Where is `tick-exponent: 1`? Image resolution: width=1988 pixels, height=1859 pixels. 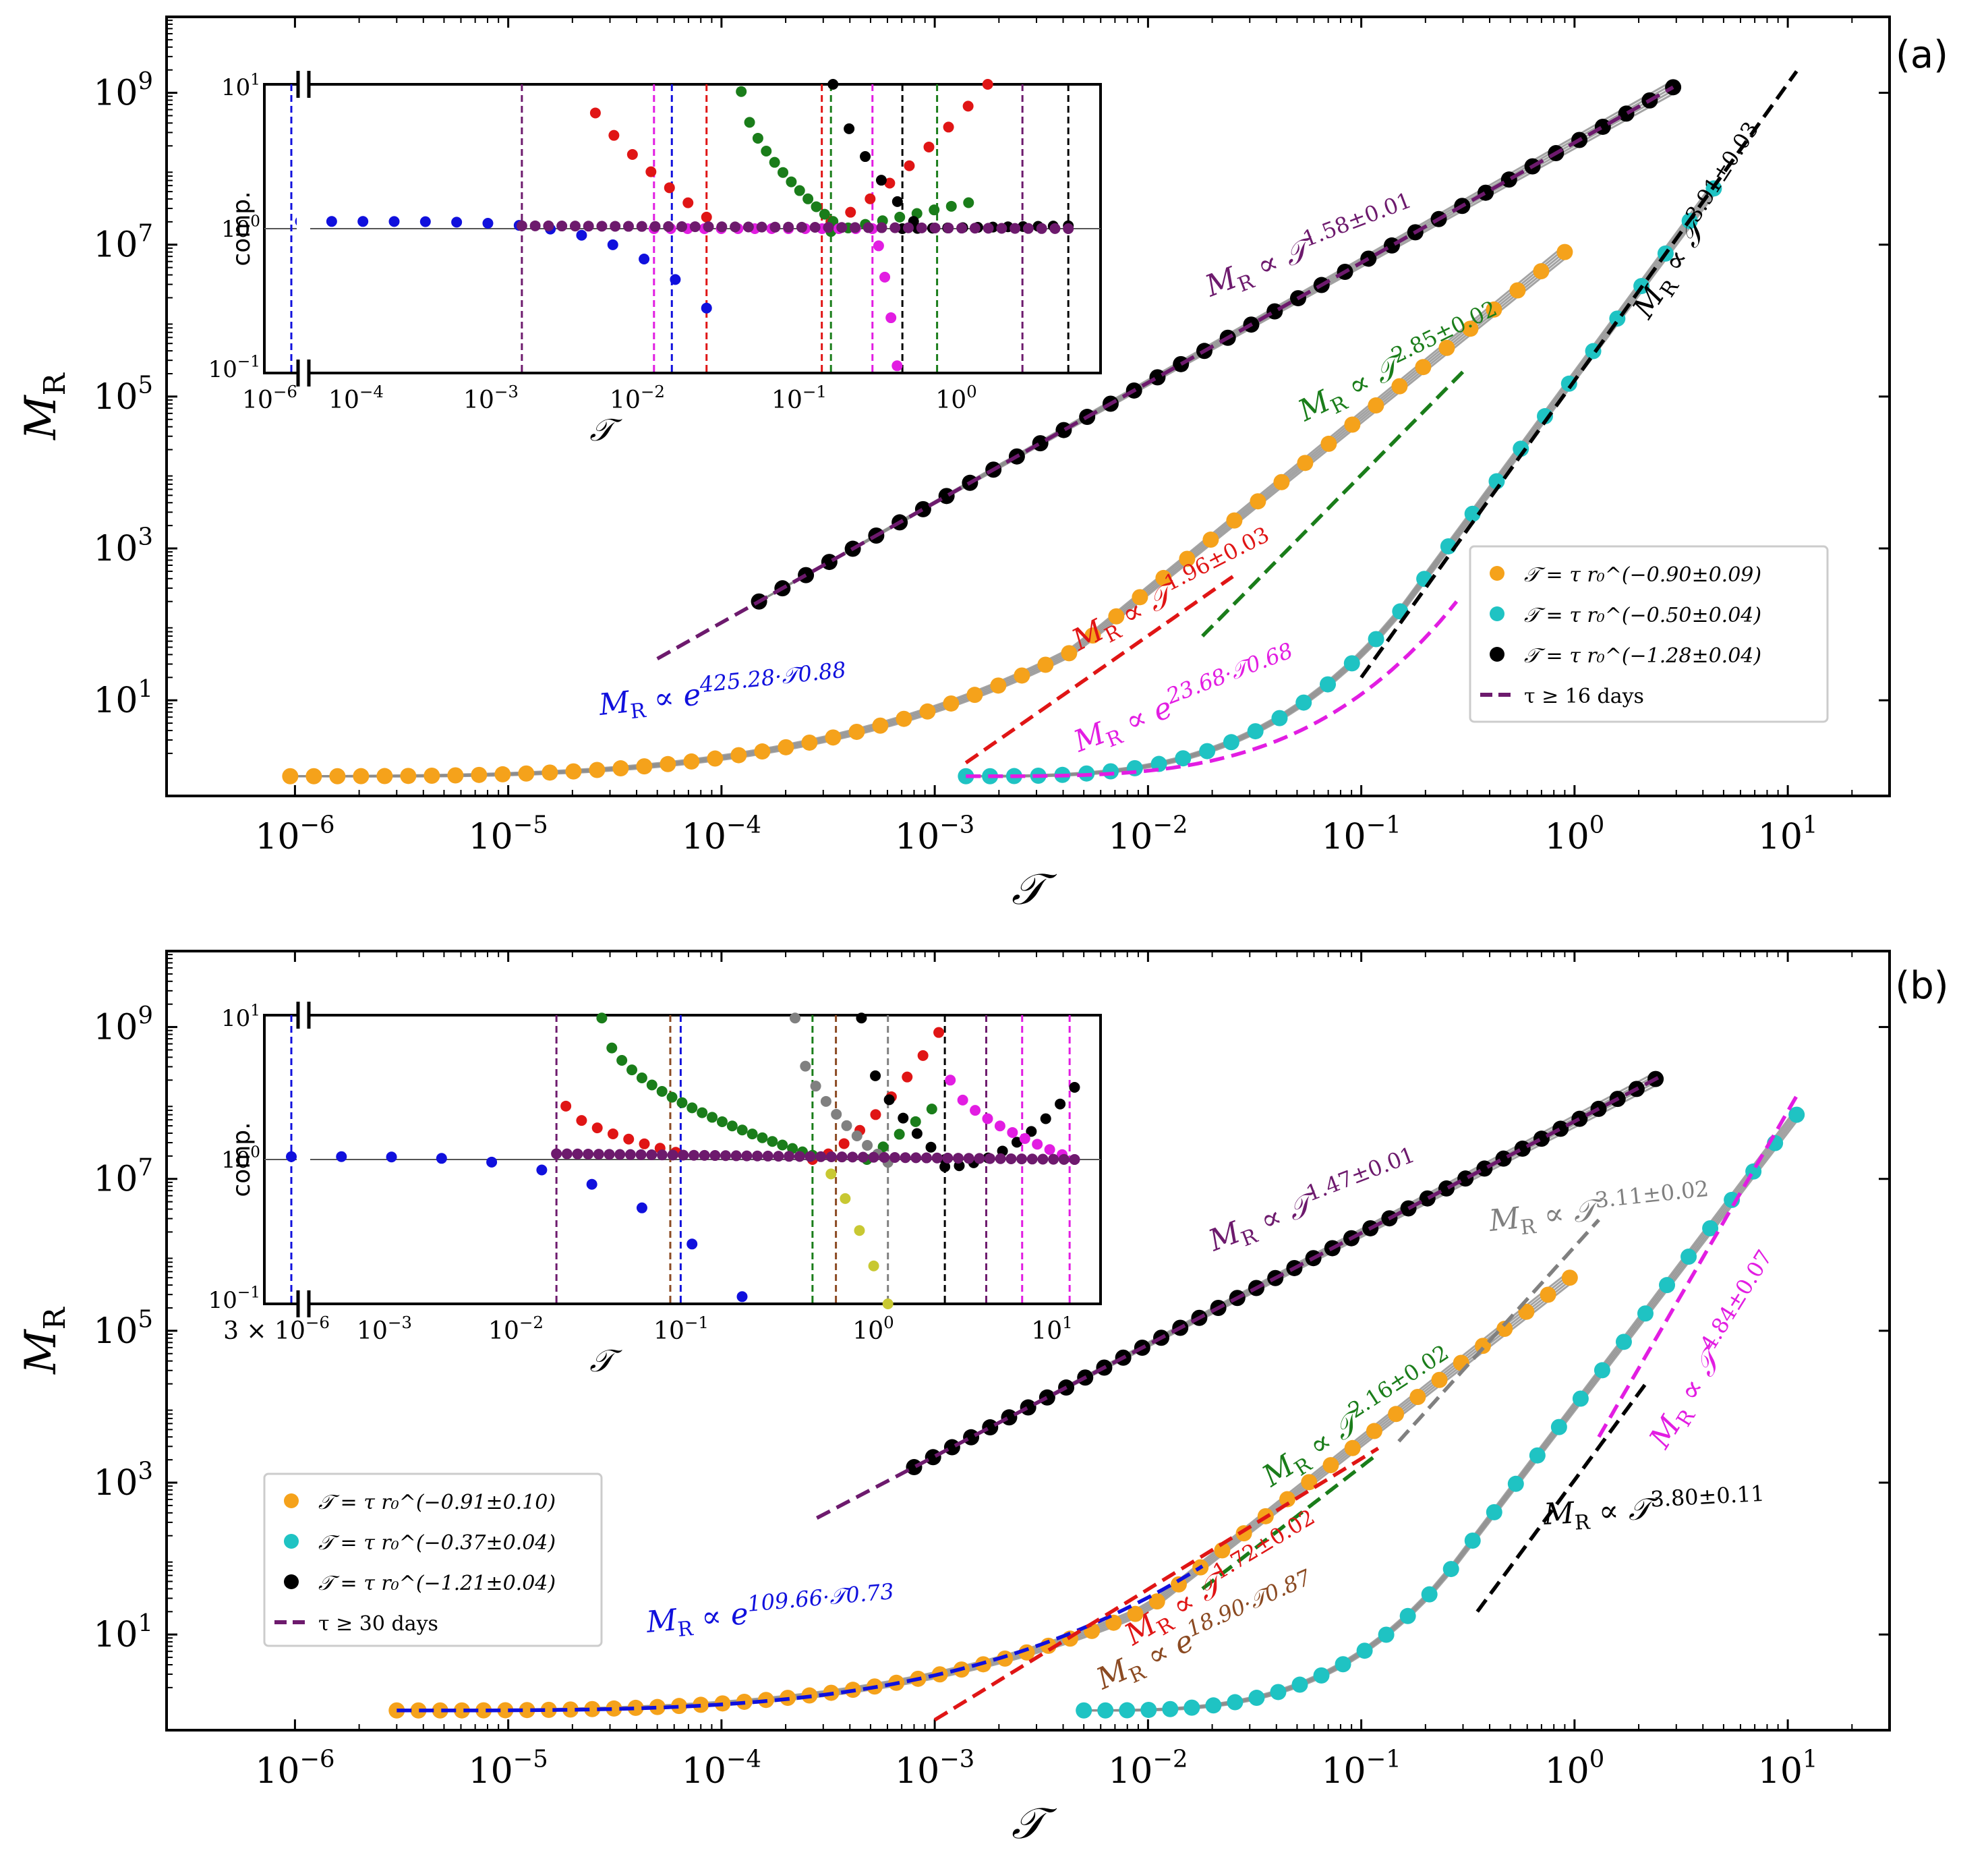
tick-exponent: 1 is located at coordinates (255, 1011).